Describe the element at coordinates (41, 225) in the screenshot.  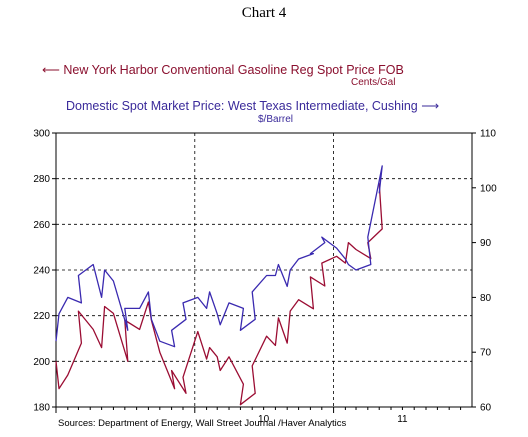
I see `left-tick-label: 260` at that location.